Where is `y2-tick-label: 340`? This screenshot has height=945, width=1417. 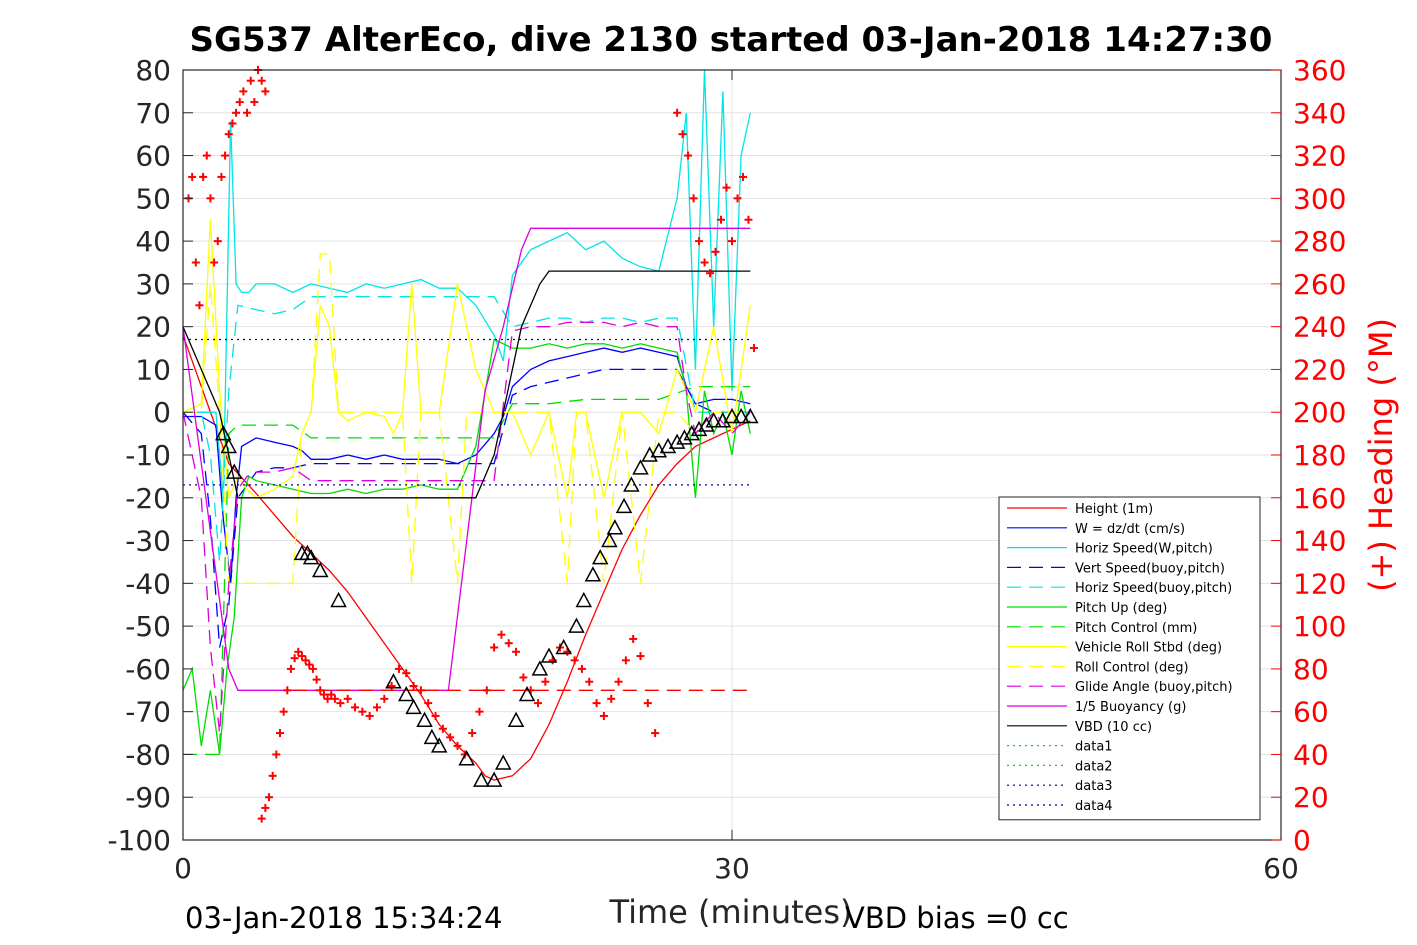 y2-tick-label: 340 is located at coordinates (1319, 113).